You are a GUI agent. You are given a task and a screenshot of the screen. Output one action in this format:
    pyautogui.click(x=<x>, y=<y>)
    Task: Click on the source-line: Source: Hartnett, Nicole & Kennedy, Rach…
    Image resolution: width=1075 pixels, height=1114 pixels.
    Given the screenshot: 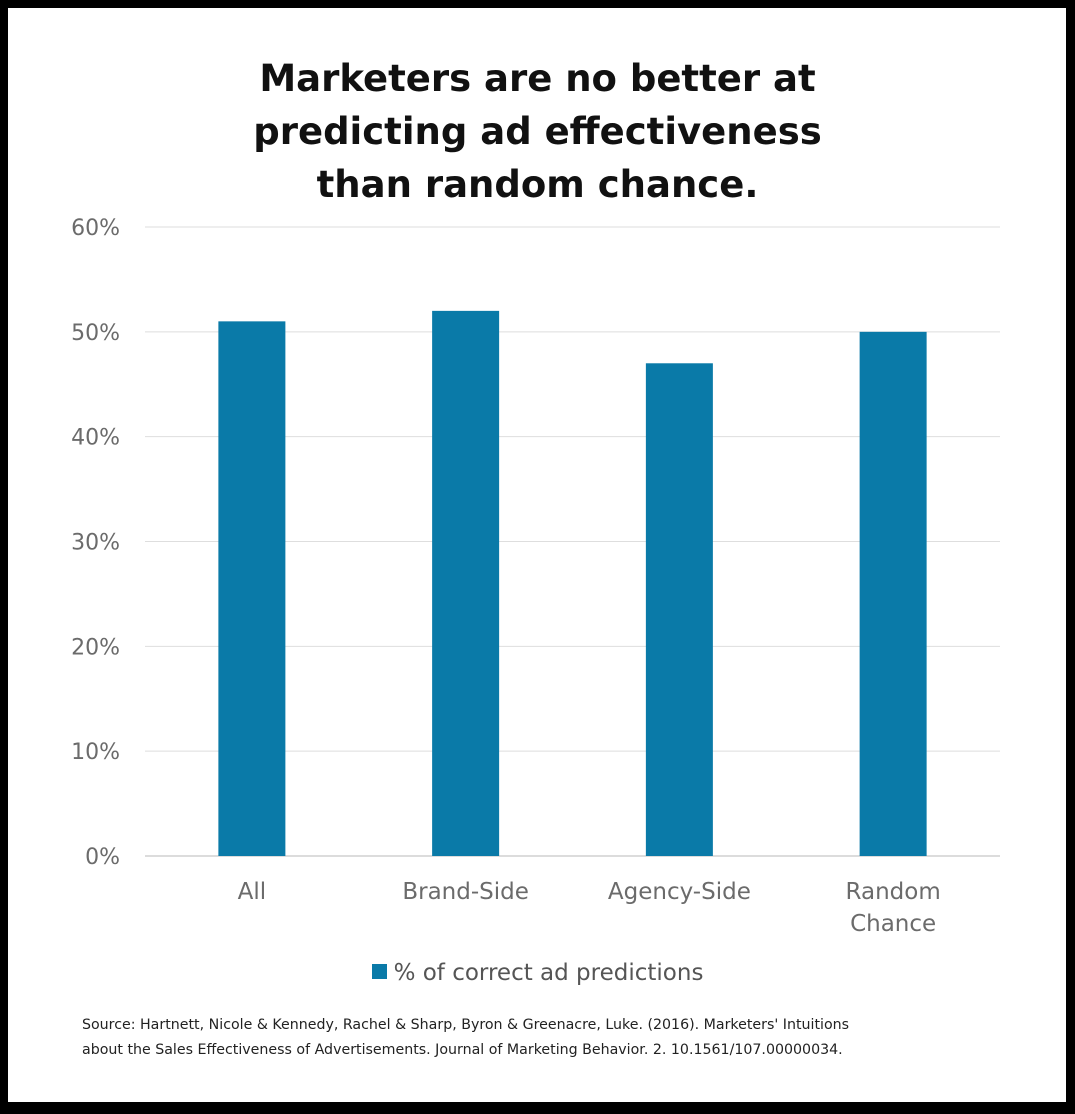 What is the action you would take?
    pyautogui.click(x=466, y=1025)
    